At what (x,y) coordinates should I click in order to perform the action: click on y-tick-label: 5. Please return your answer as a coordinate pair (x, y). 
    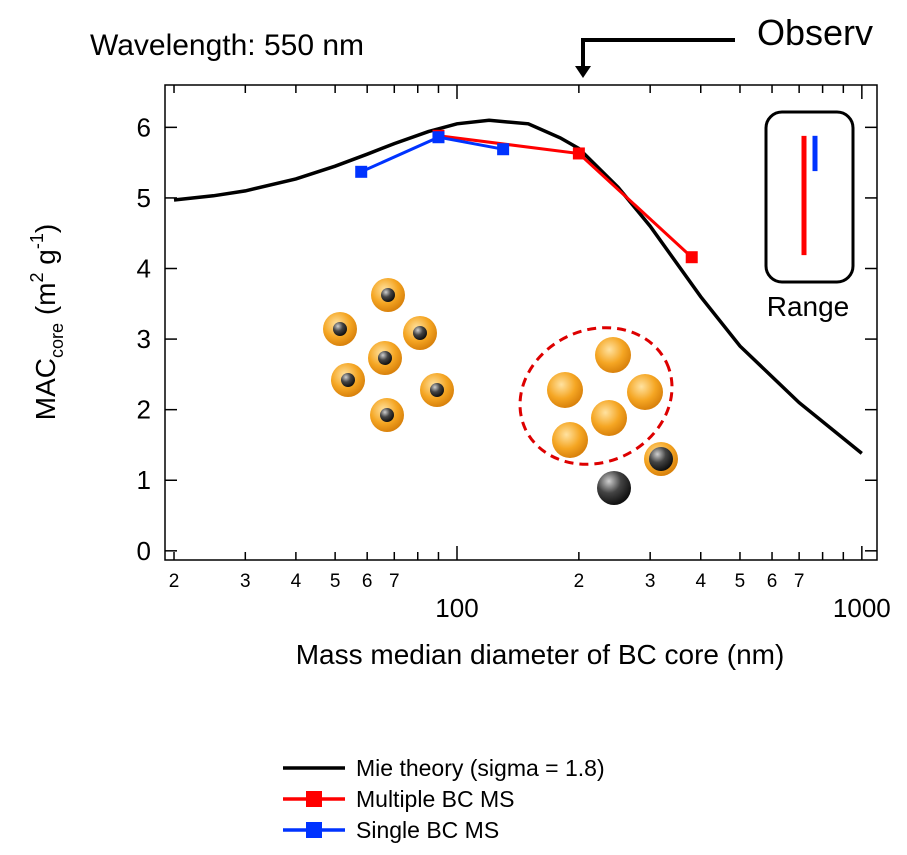
    Looking at the image, I should click on (144, 198).